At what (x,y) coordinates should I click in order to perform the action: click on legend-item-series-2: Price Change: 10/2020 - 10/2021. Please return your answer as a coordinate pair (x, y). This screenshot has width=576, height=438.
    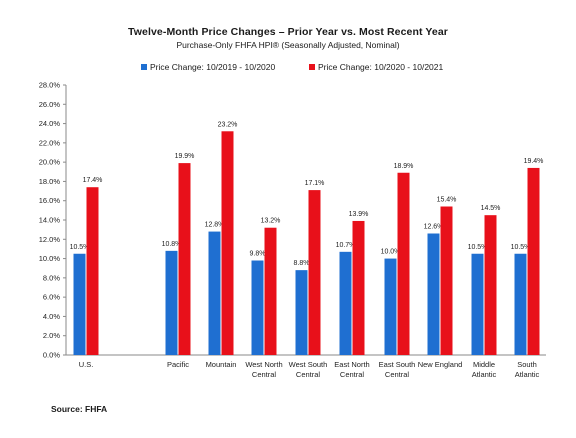
    Looking at the image, I should click on (376, 67).